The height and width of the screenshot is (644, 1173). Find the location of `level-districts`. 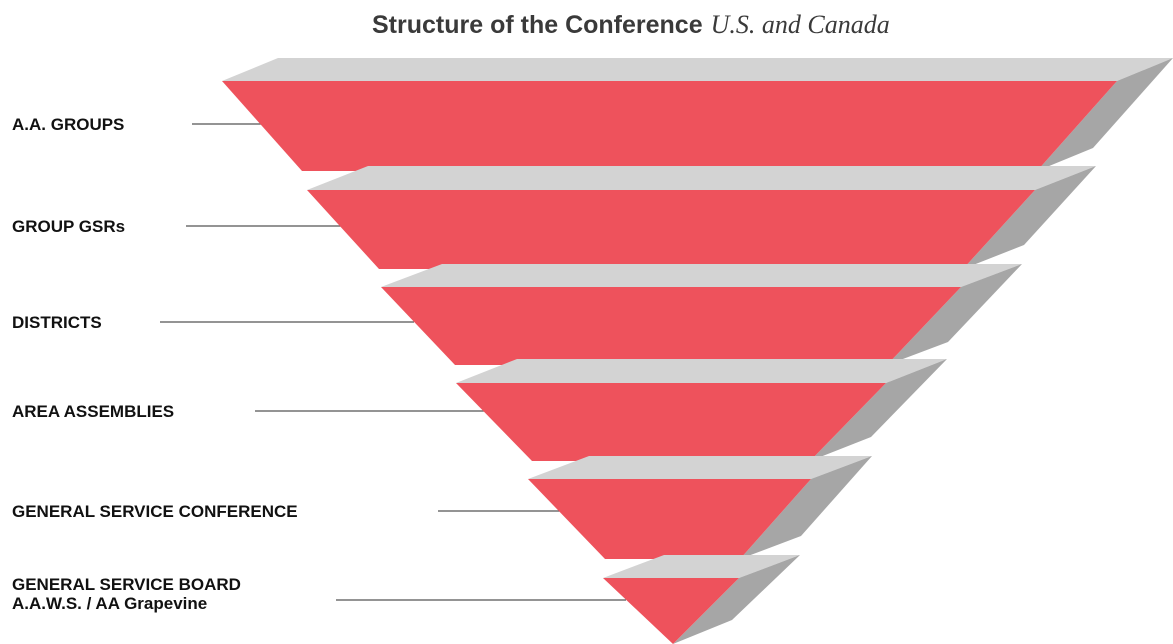

level-districts is located at coordinates (701, 314).